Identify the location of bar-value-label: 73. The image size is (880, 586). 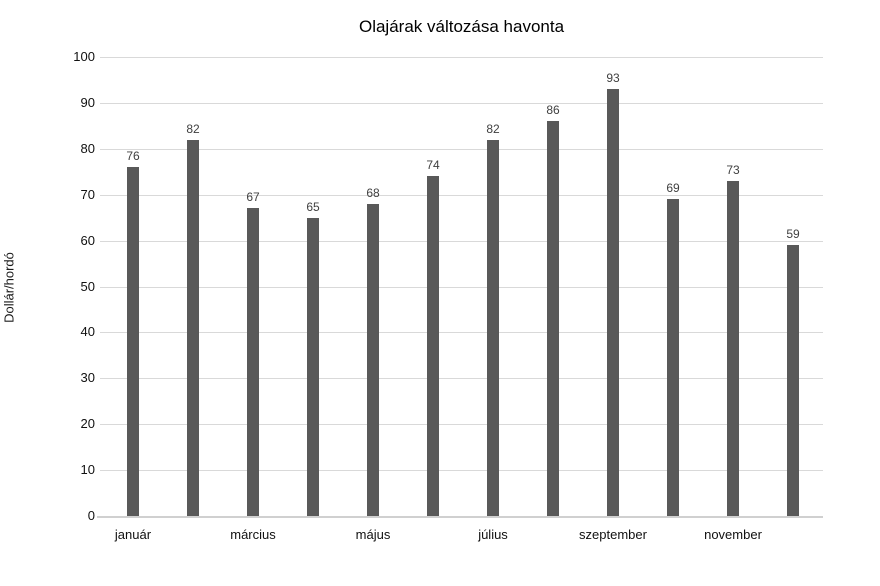
(733, 170).